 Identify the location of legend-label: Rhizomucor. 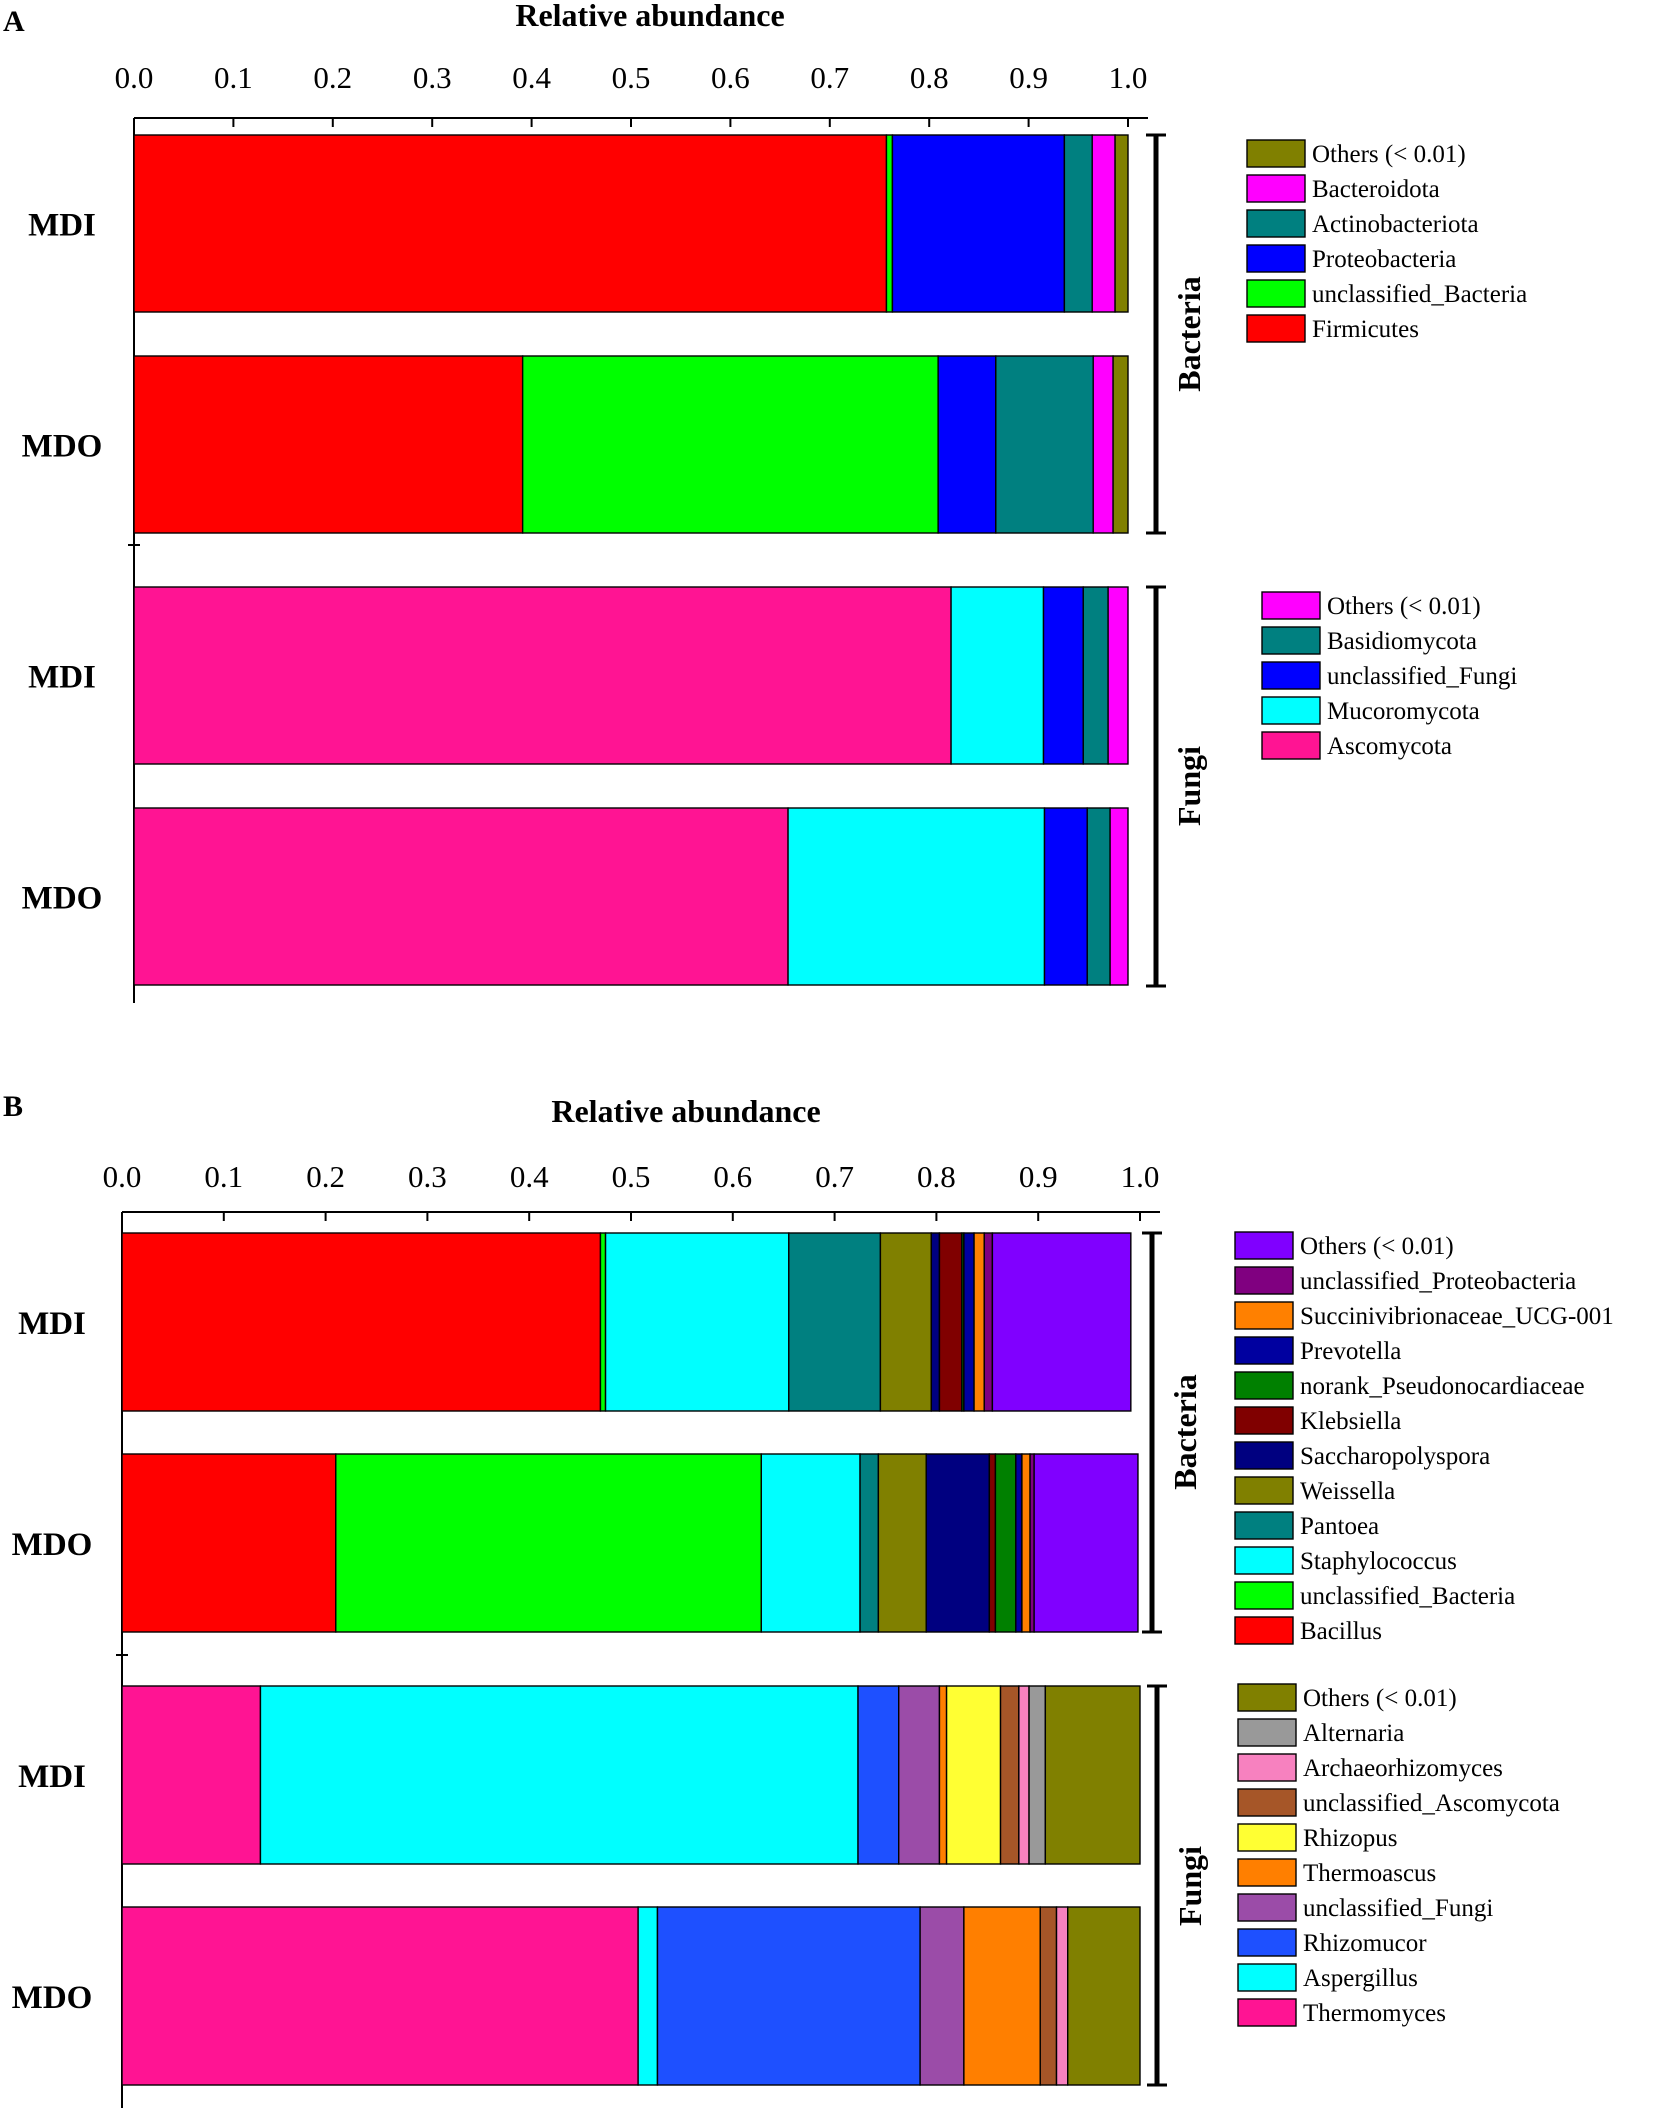
(1365, 1943).